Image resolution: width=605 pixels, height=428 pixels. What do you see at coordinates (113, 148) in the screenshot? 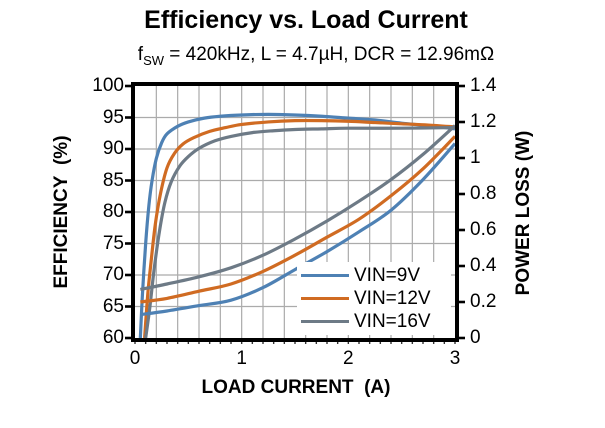
I see `left-axis-tick-label: 90` at bounding box center [113, 148].